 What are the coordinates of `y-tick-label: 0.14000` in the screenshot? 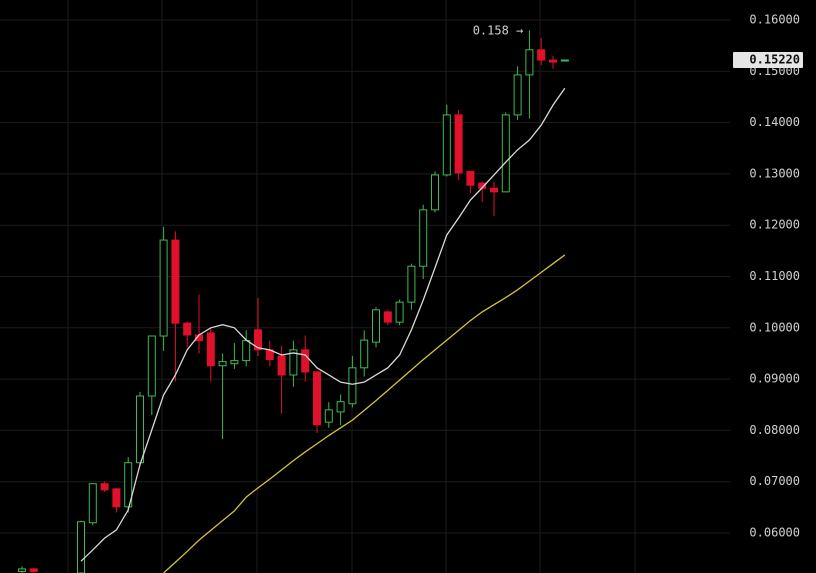 It's located at (774, 122).